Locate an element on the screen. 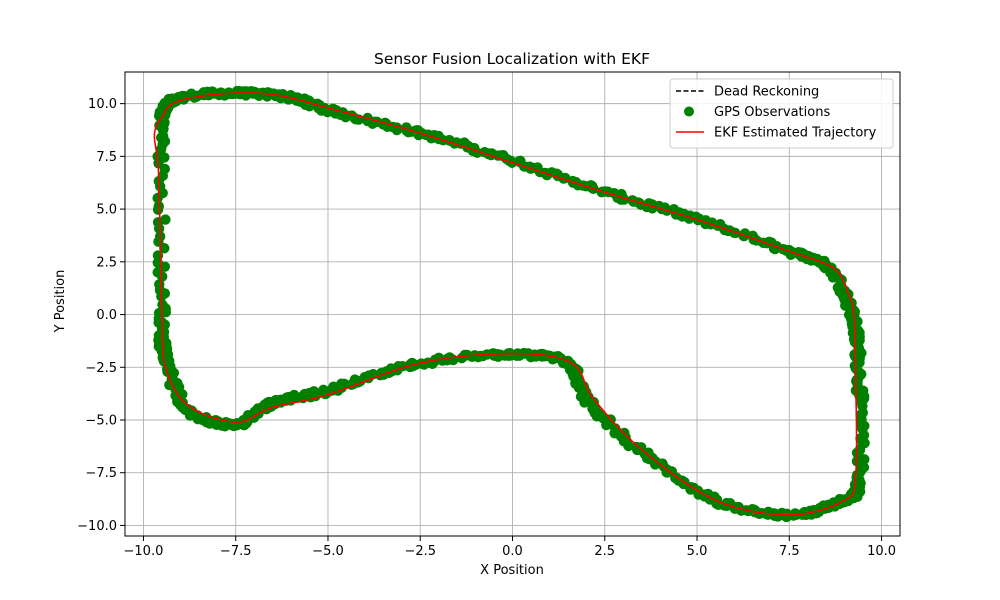 This screenshot has width=1000, height=600. y-axis-label: Y Position is located at coordinates (60, 302).